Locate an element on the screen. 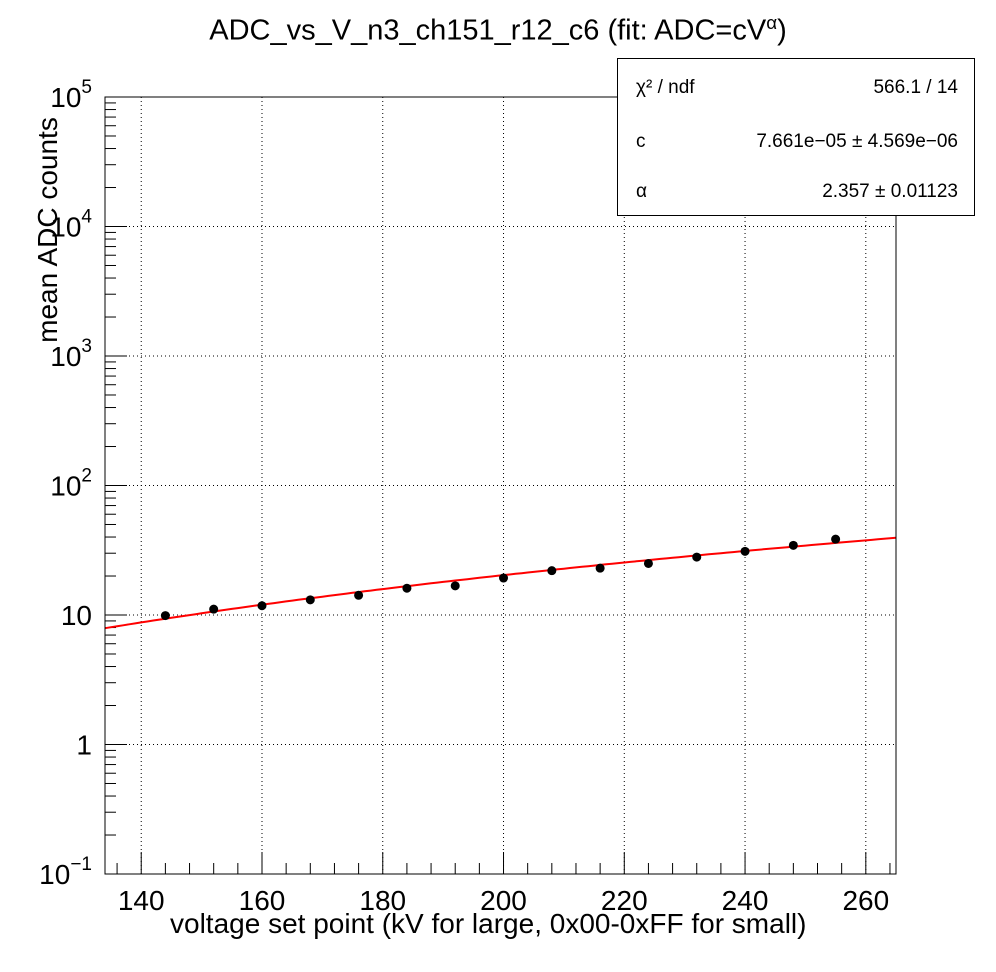  c-value: 7.661e−05 ± 4.569e−06 is located at coordinates (857, 141).